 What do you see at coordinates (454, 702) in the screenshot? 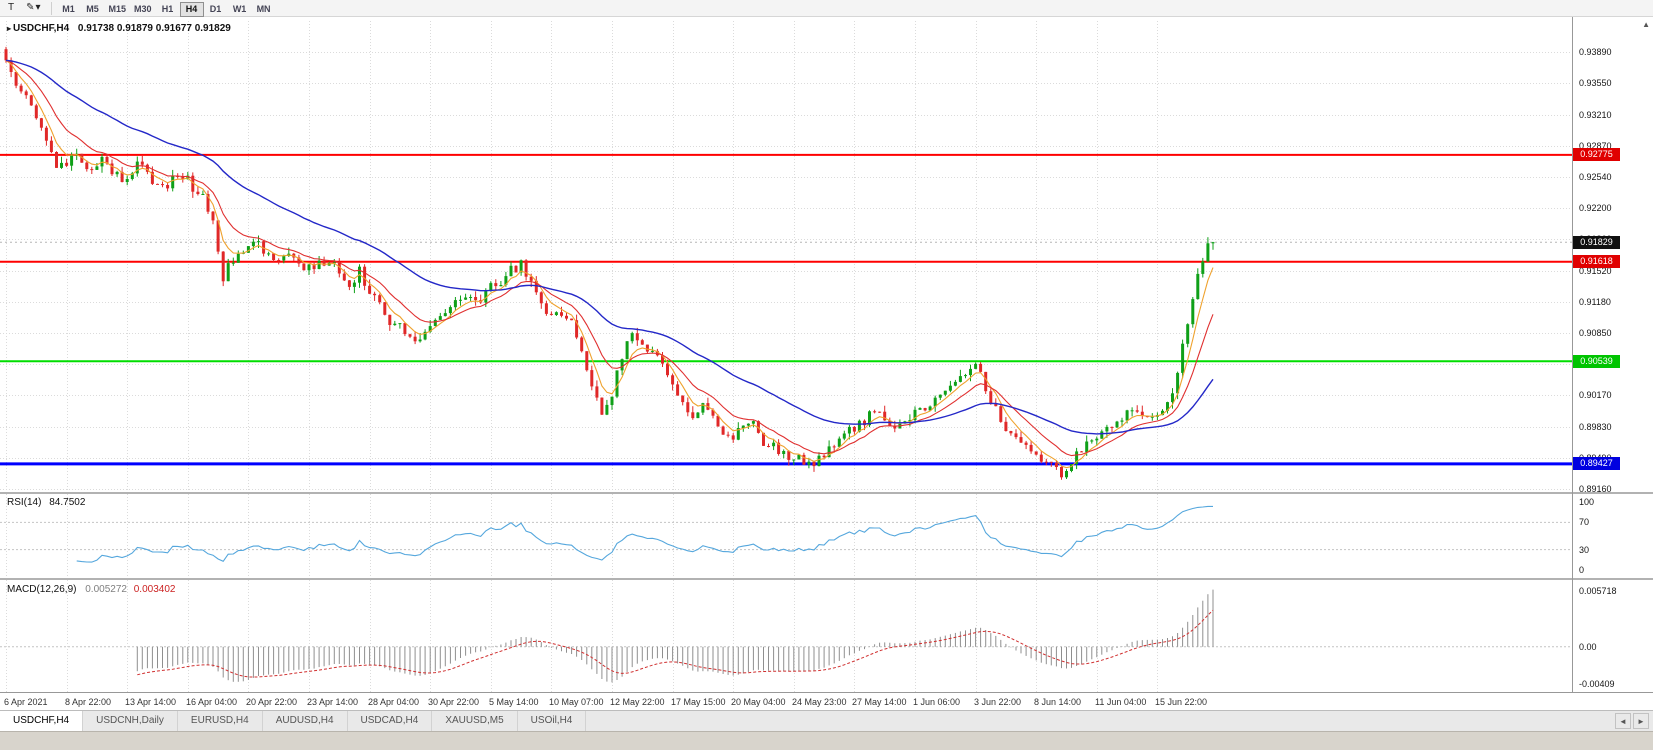
I see `time-axis-label: 30 Apr 22:00` at bounding box center [454, 702].